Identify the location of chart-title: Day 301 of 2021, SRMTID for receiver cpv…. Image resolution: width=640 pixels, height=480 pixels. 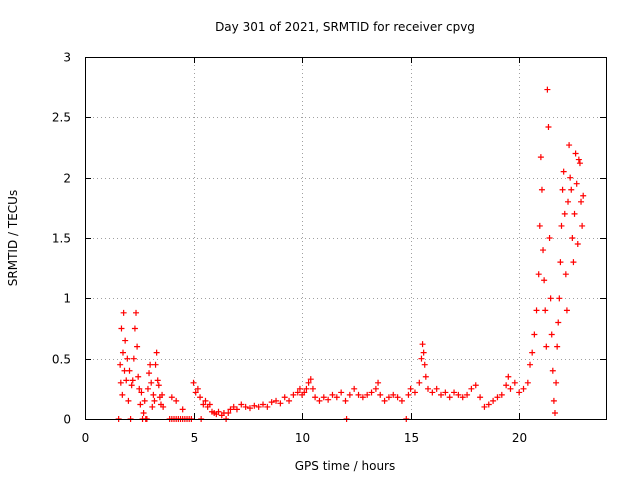
(345, 27).